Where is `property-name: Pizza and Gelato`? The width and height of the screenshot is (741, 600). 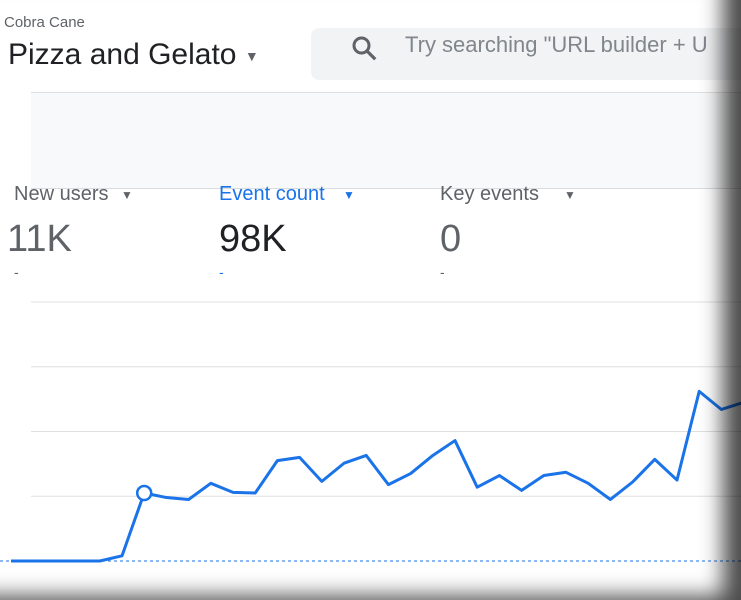 property-name: Pizza and Gelato is located at coordinates (122, 54).